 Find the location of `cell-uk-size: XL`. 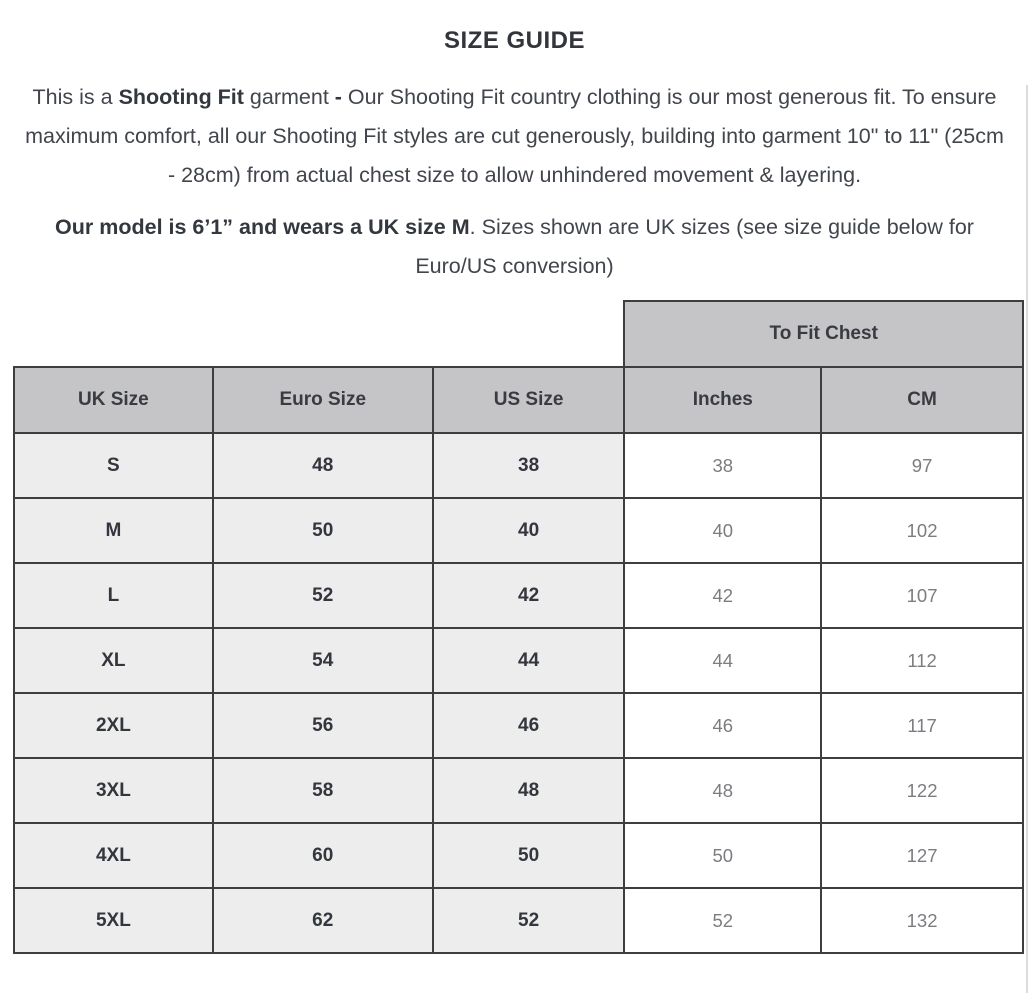

cell-uk-size: XL is located at coordinates (113, 660).